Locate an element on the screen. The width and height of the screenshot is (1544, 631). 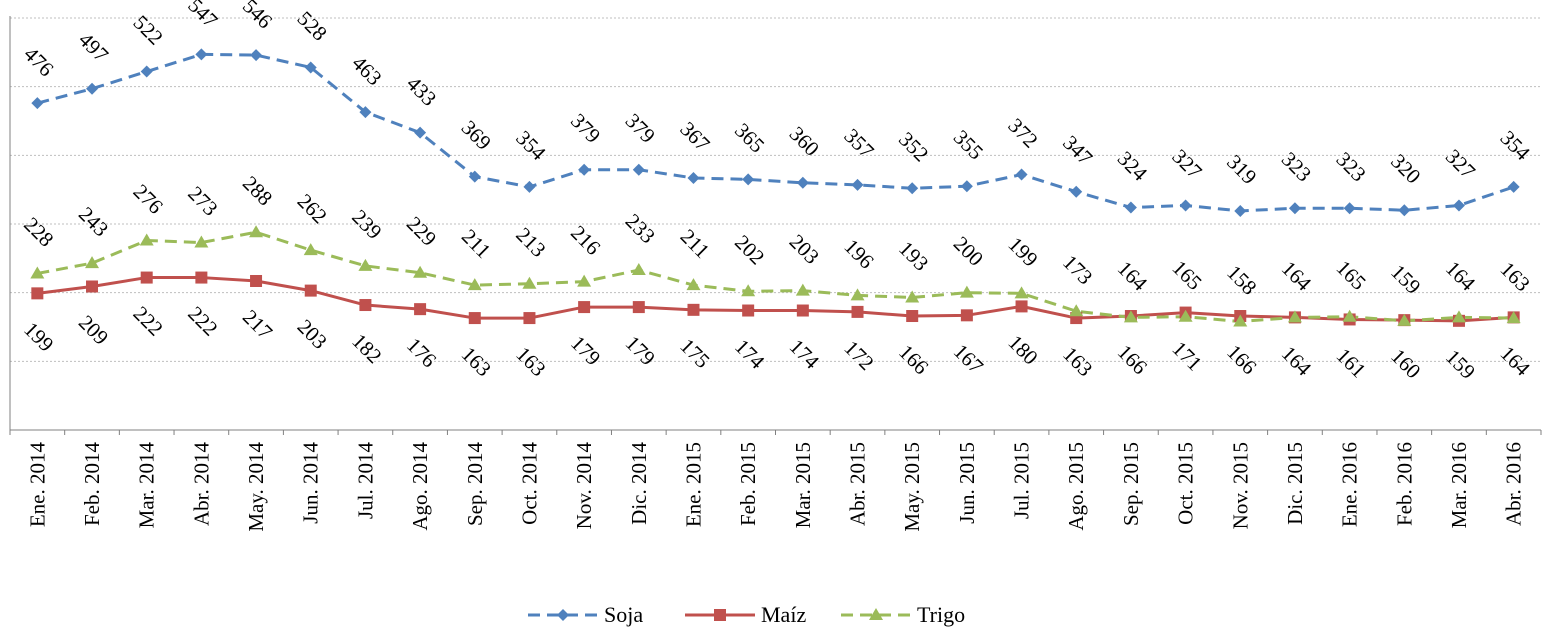
x-tick-label: Feb. 2016 is located at coordinates (1404, 484).